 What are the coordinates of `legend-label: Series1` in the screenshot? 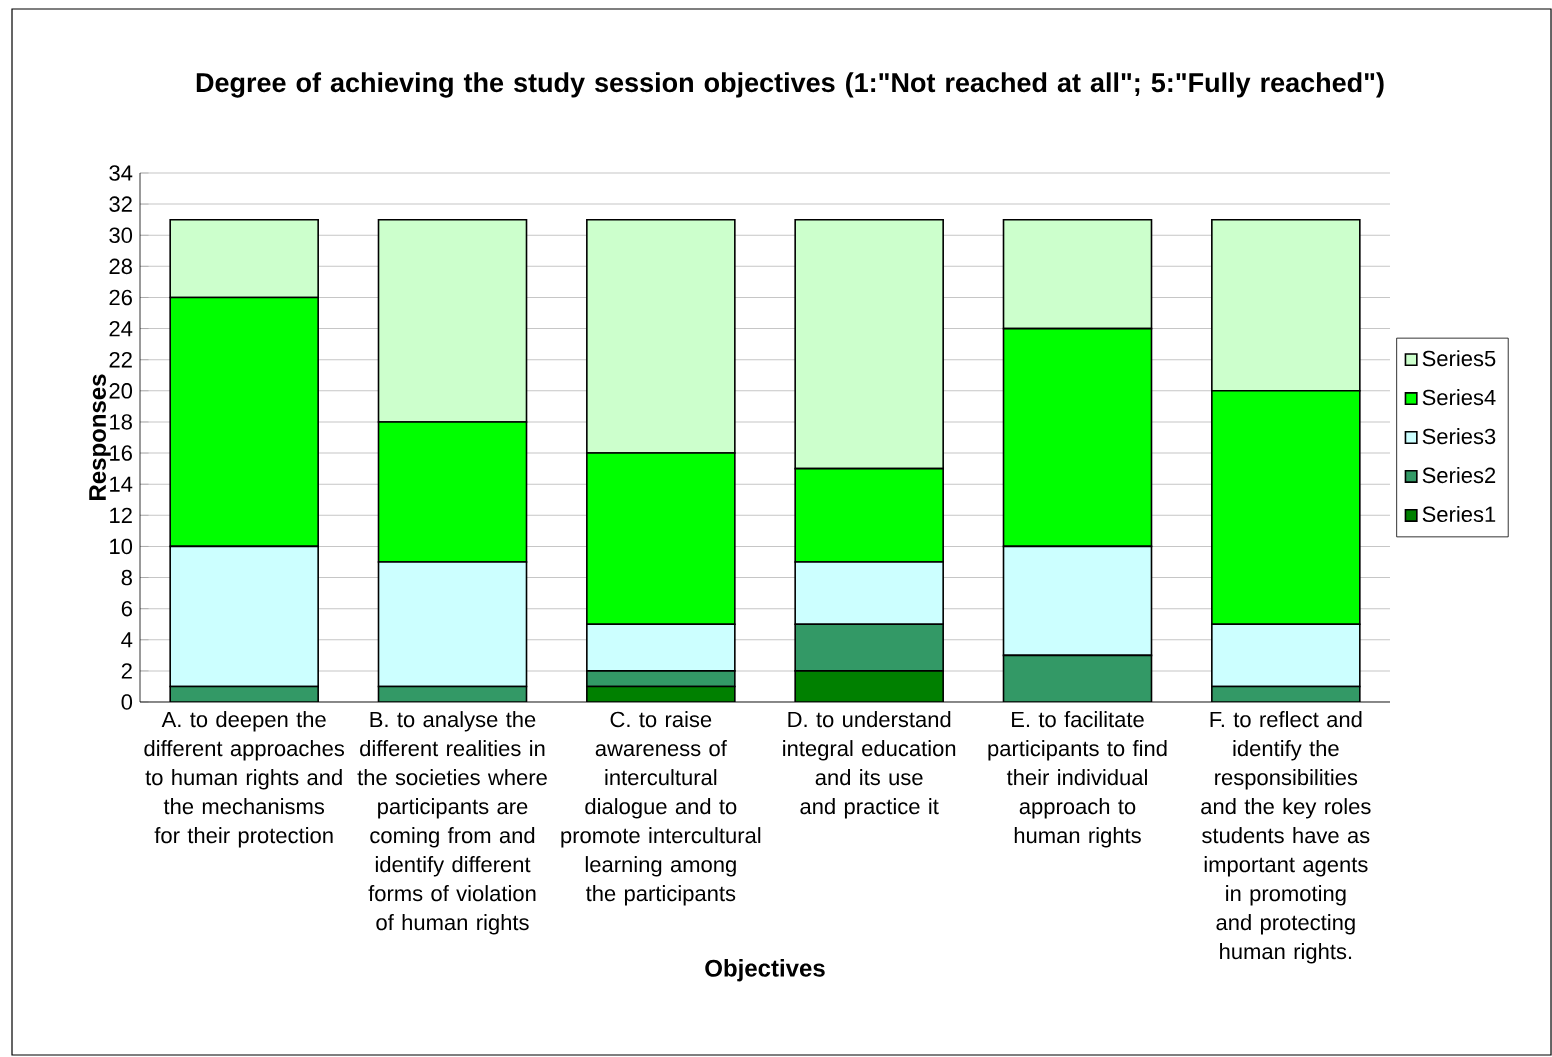 It's located at (1459, 514).